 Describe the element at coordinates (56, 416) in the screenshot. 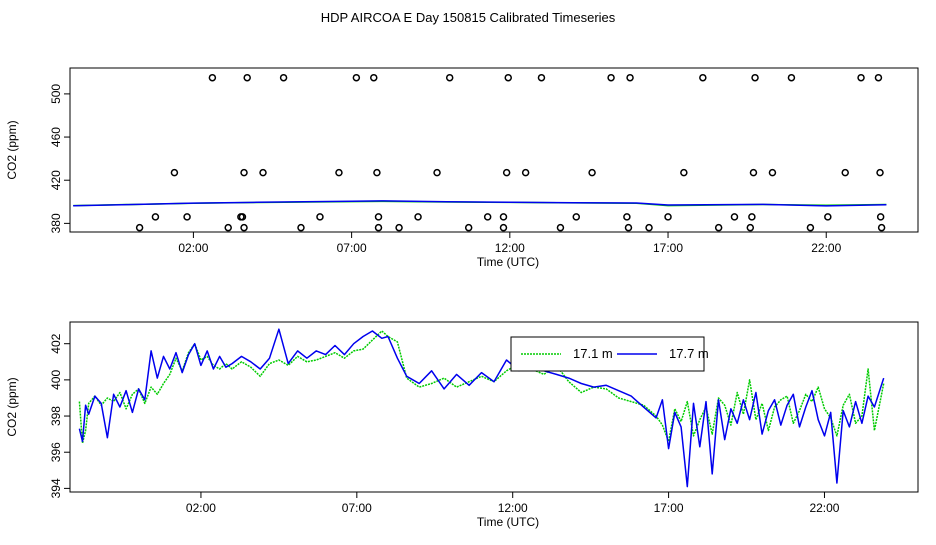

I see `y-tick-label: 398` at that location.